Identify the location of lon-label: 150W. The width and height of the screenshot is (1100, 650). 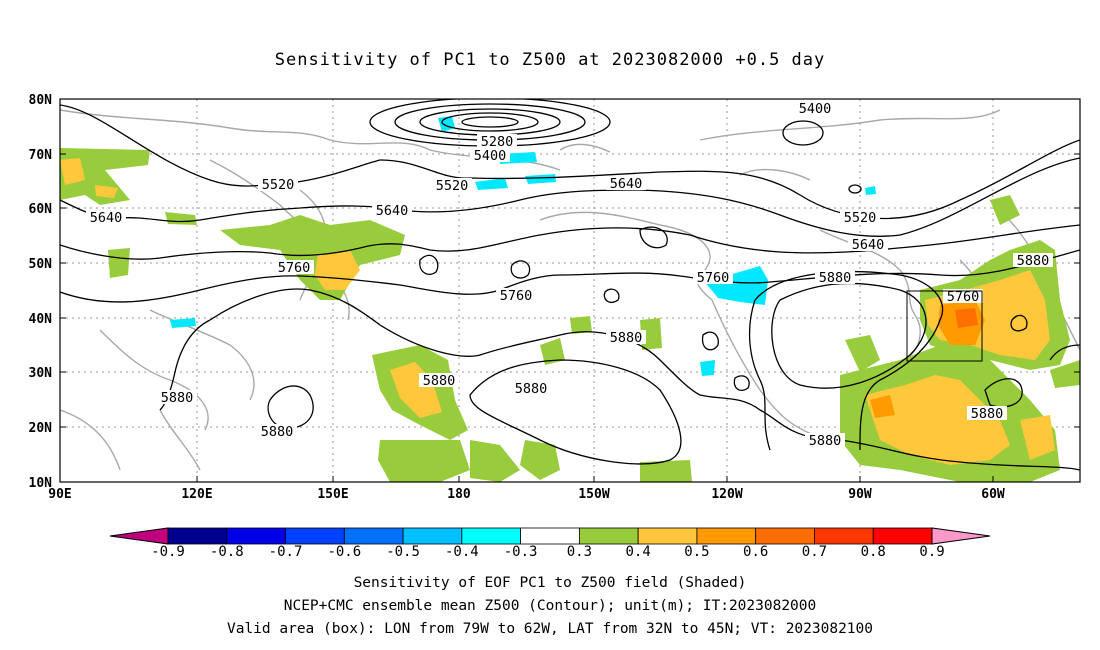
(593, 494).